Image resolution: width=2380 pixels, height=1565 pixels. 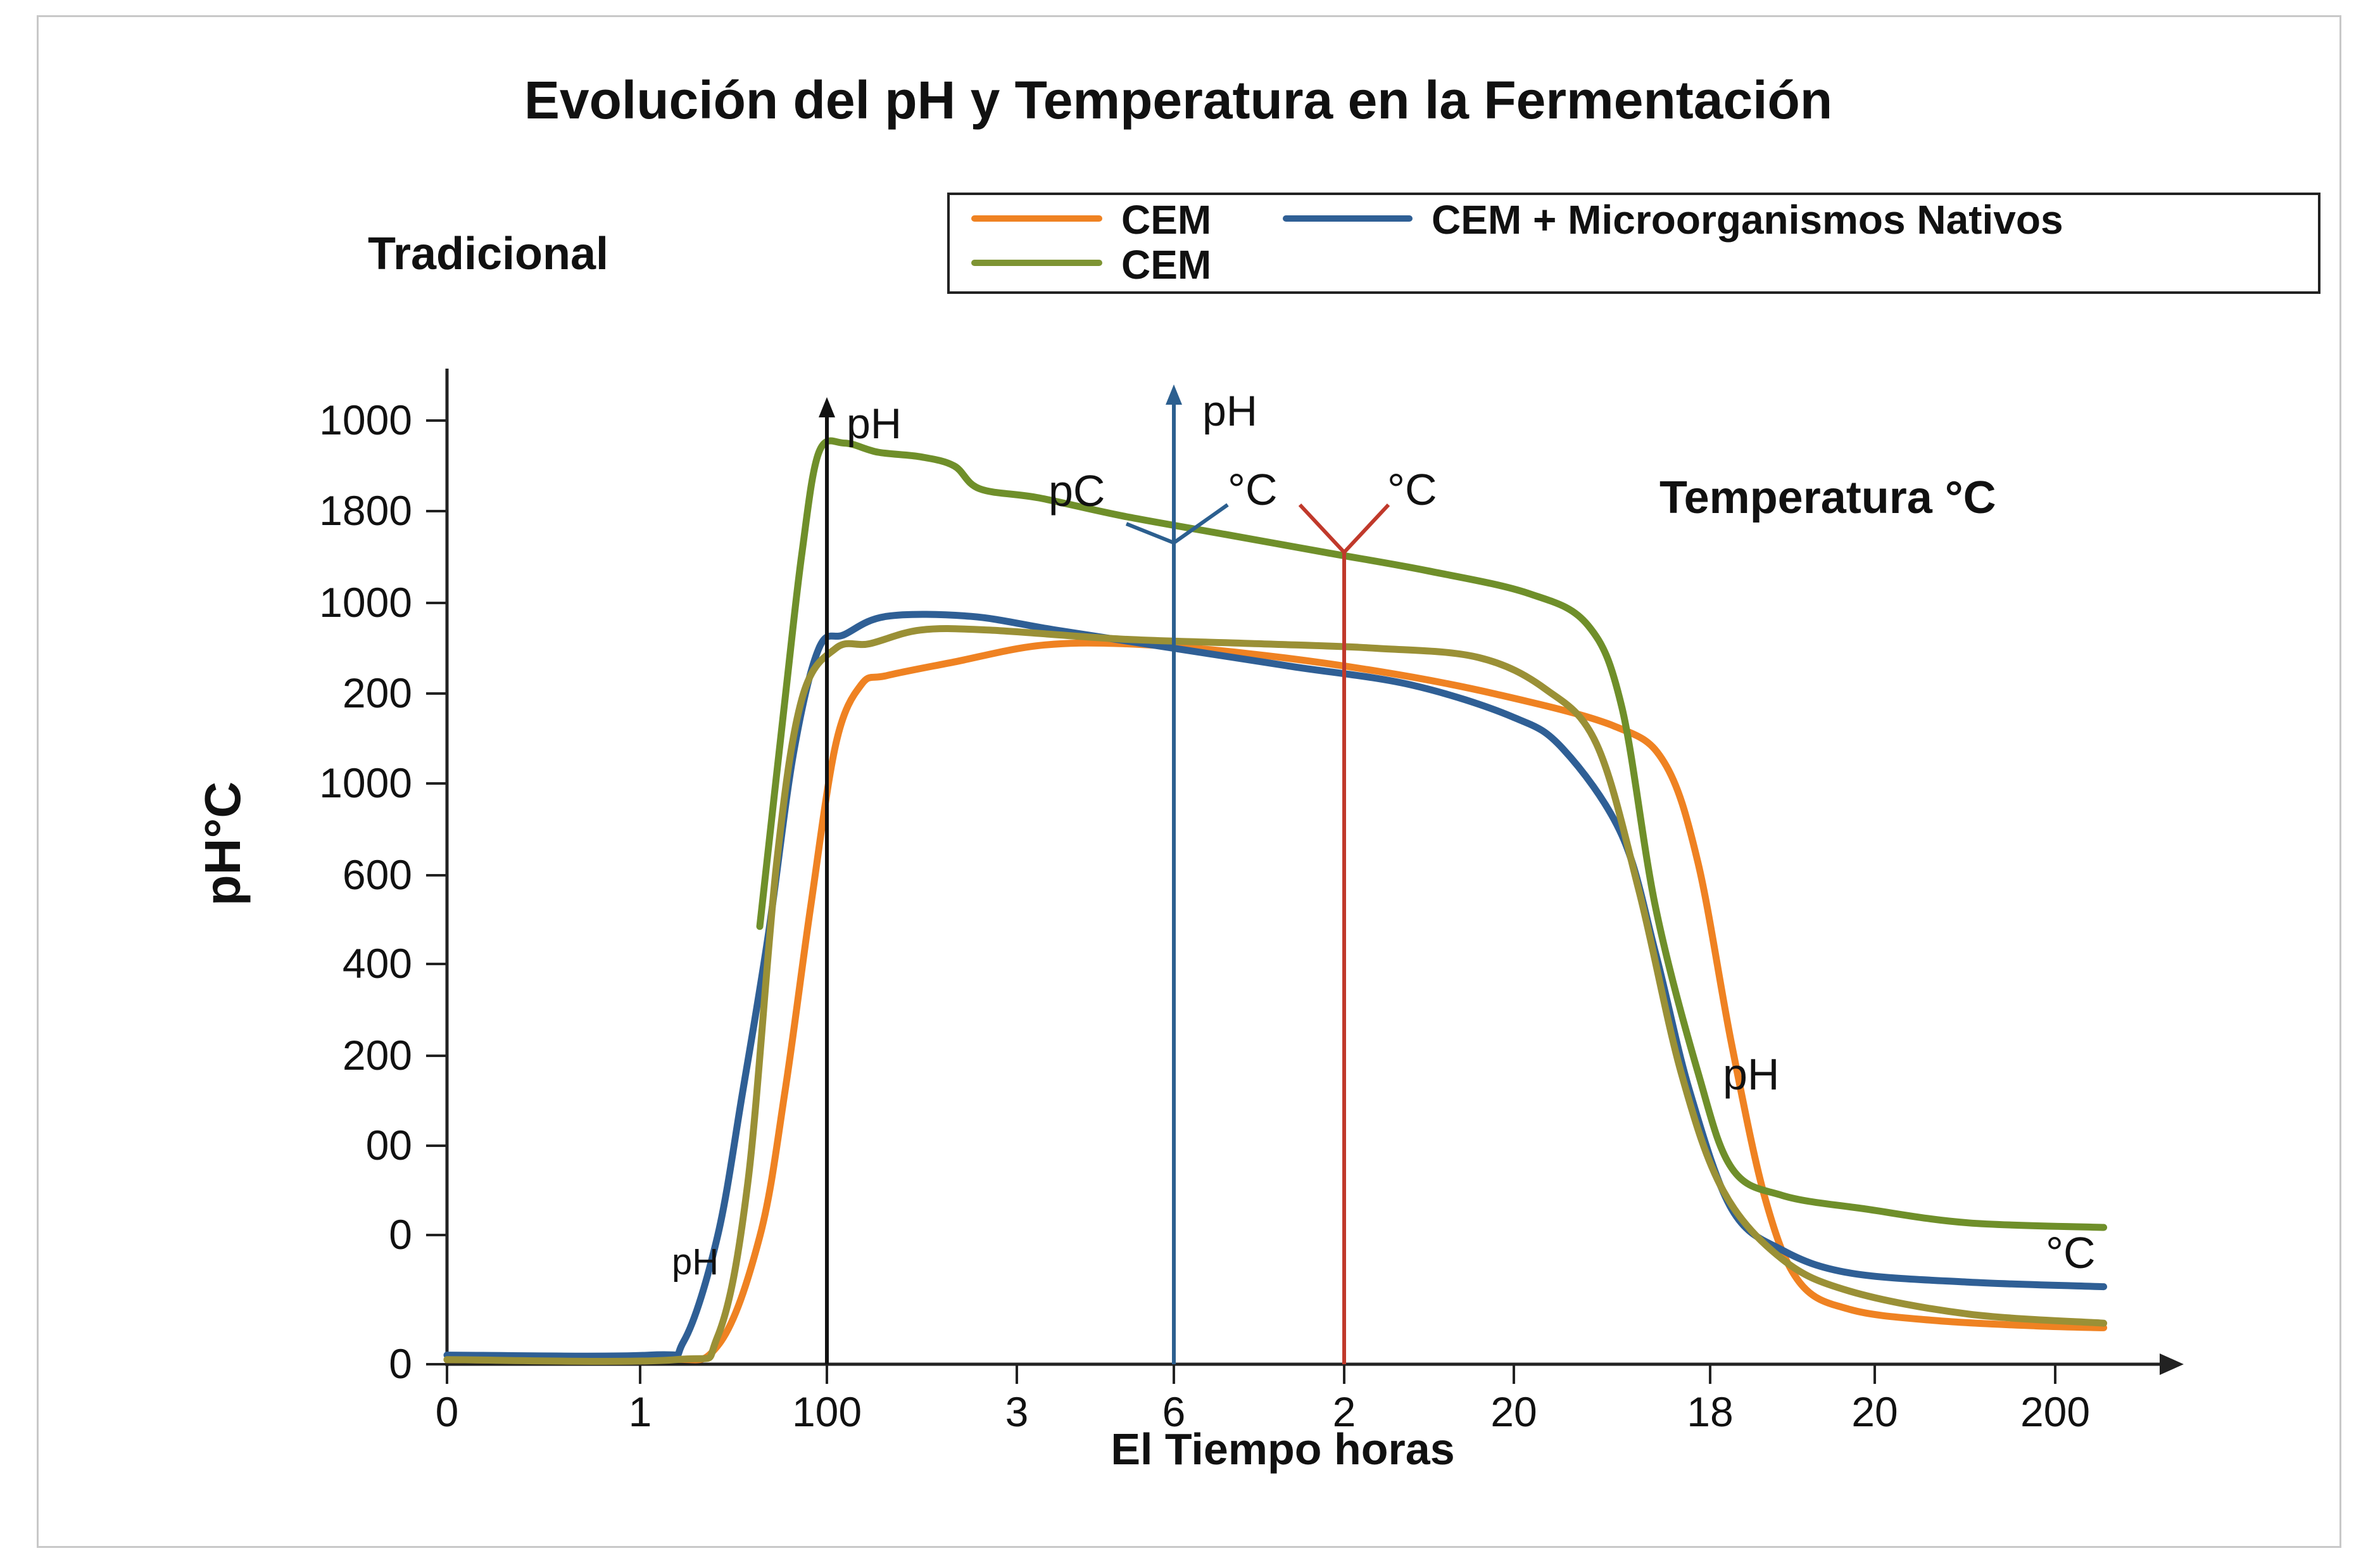 I want to click on legend: CEM CEM + Microorganismos Nativos CEM, so click(x=1633, y=243).